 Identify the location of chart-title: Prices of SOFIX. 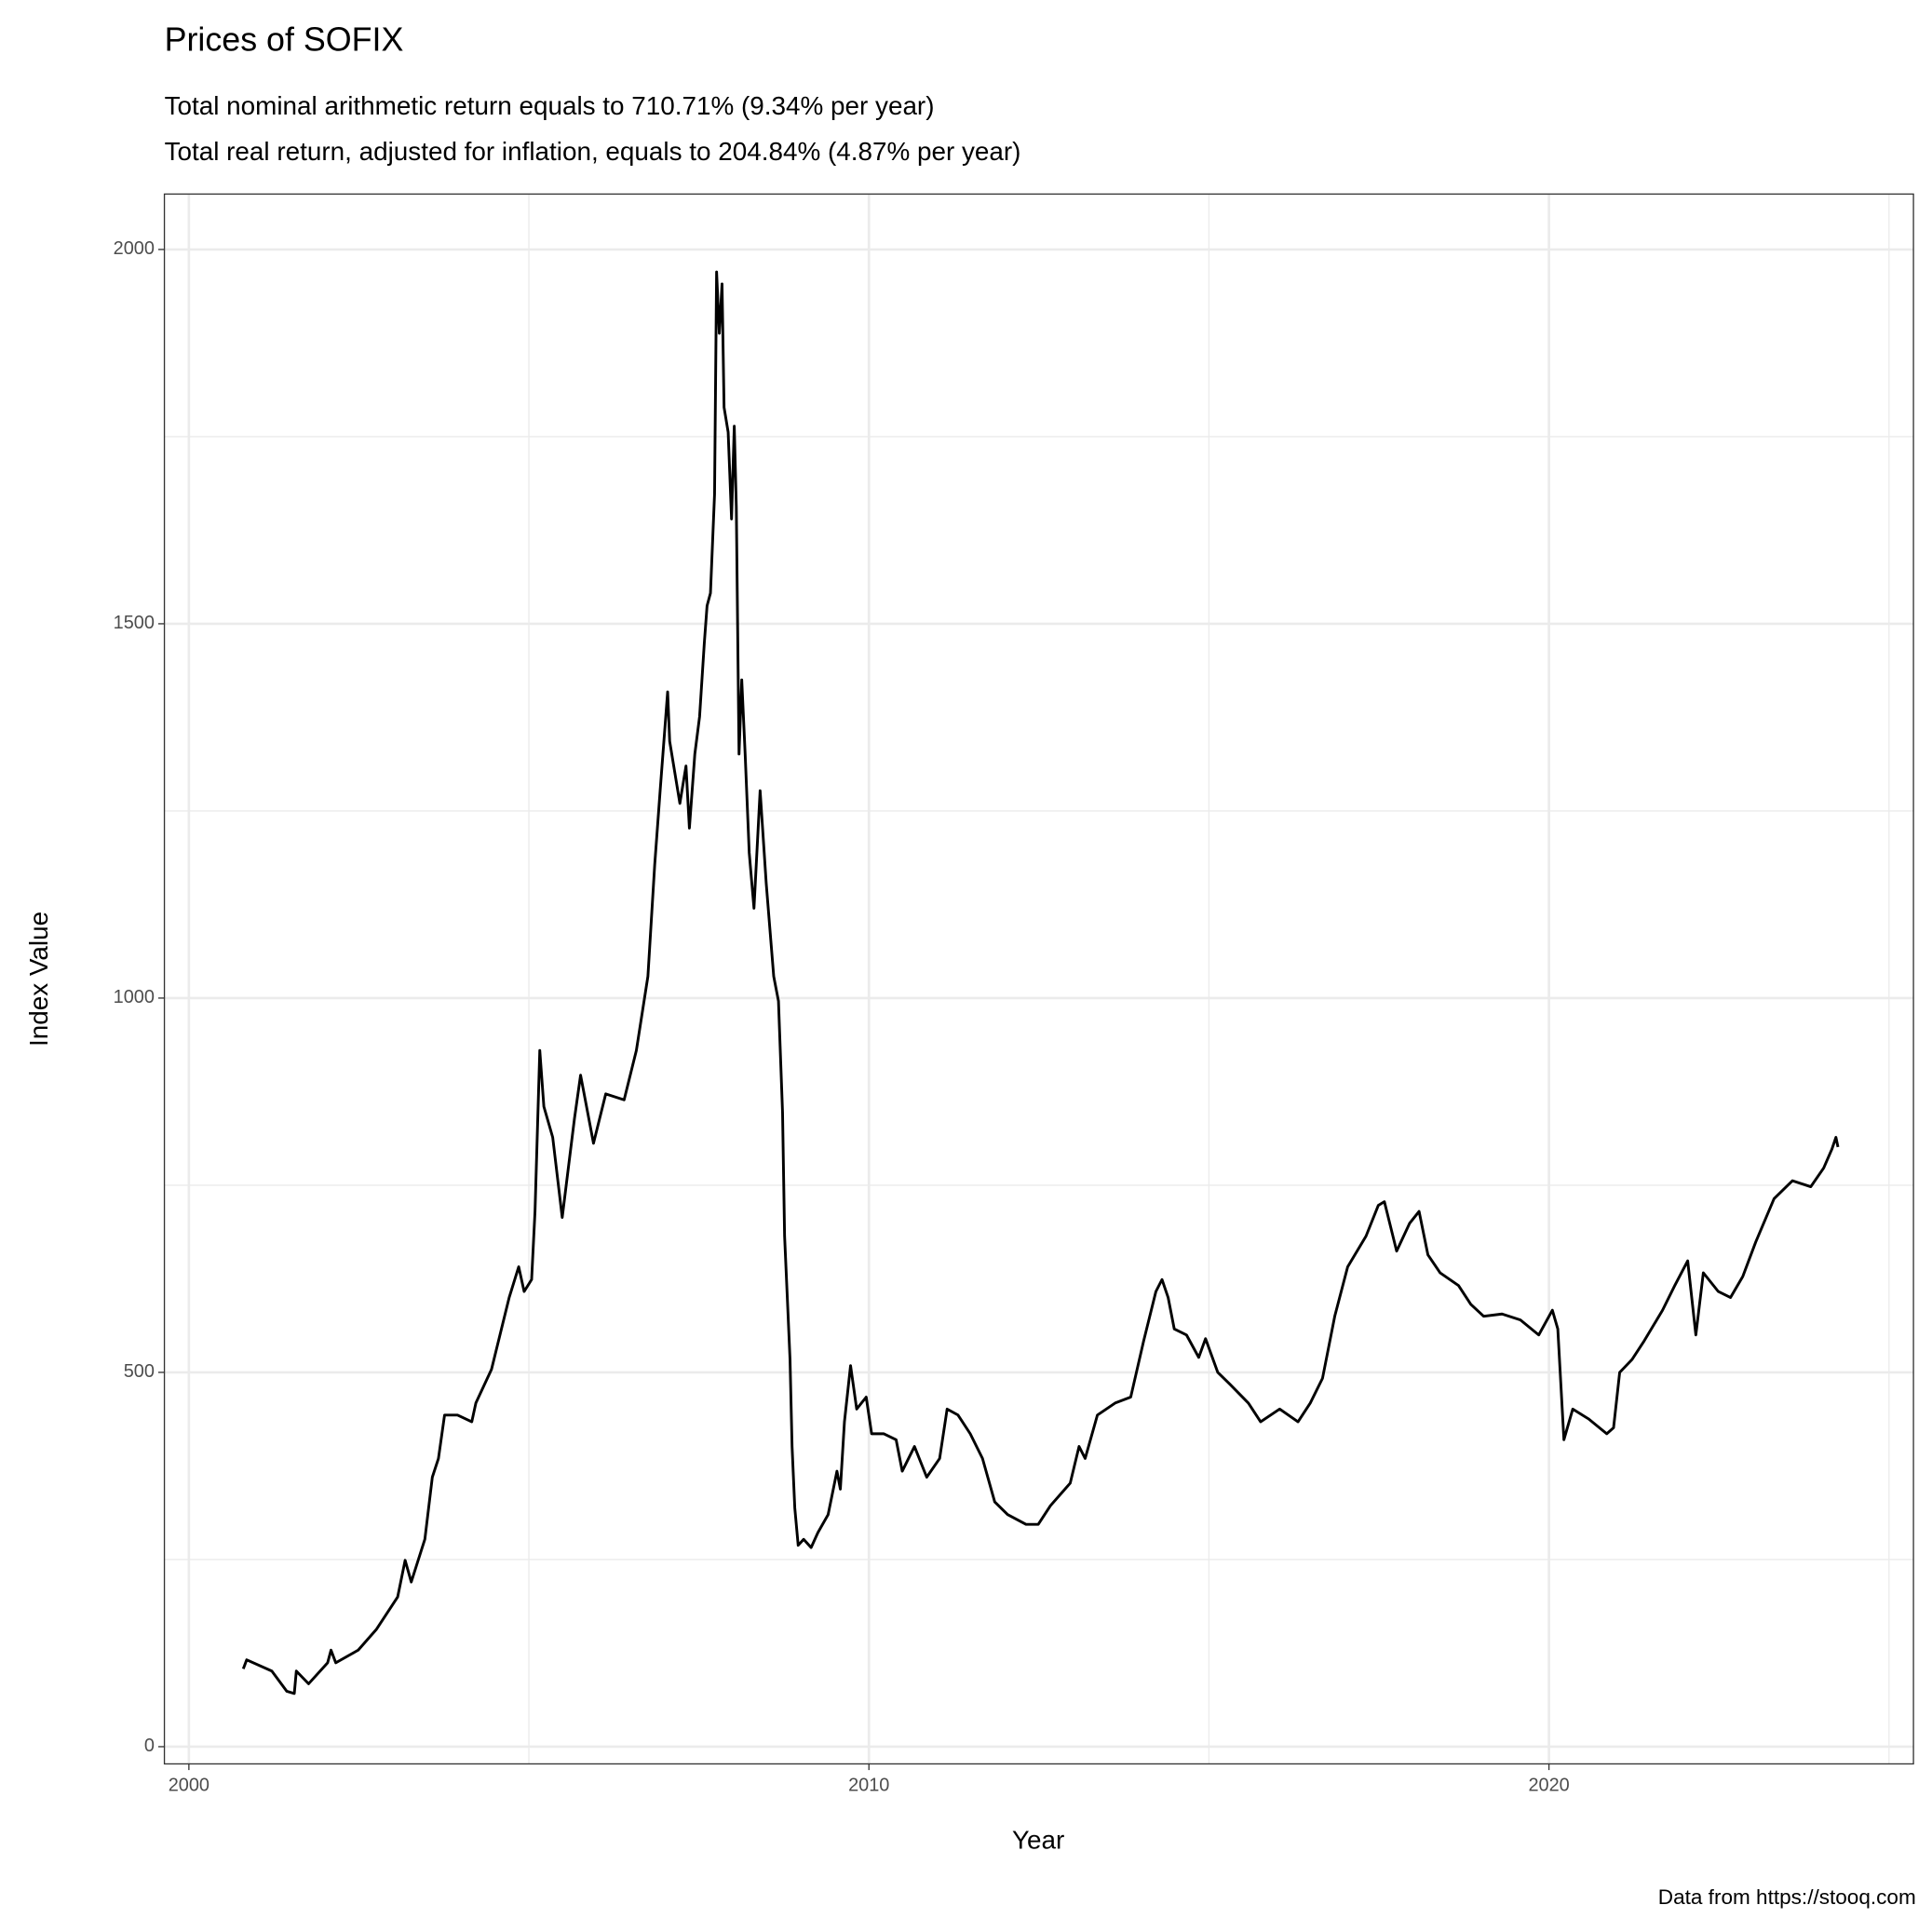
(284, 40).